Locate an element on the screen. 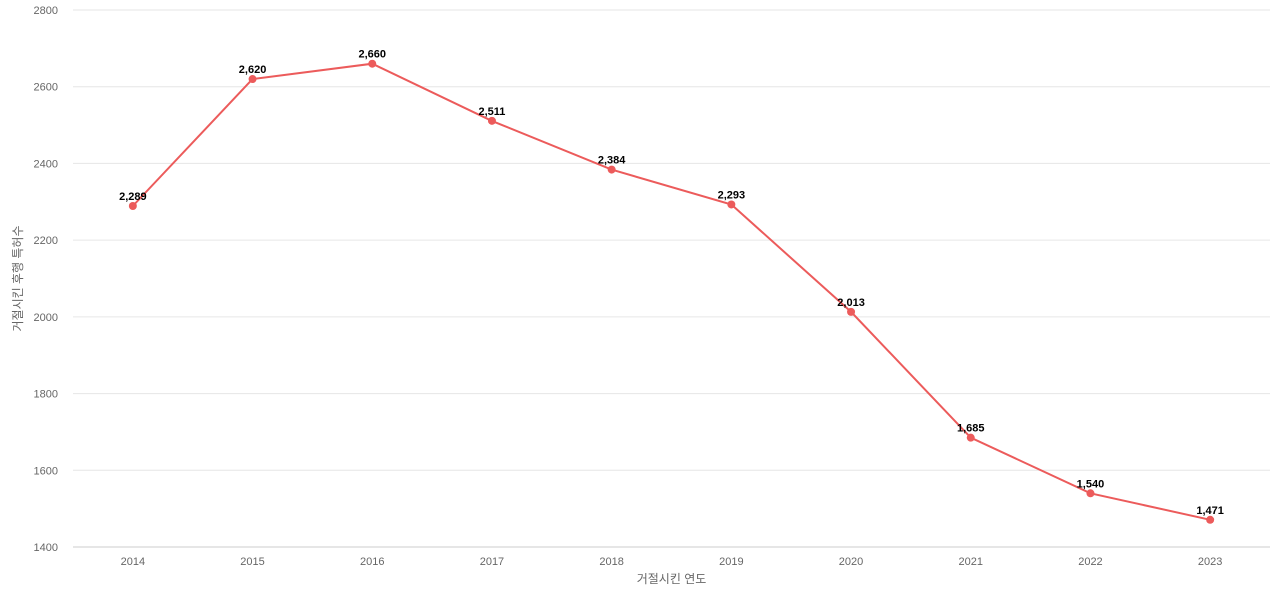 The image size is (1280, 600). data-label: 2,620 is located at coordinates (253, 70).